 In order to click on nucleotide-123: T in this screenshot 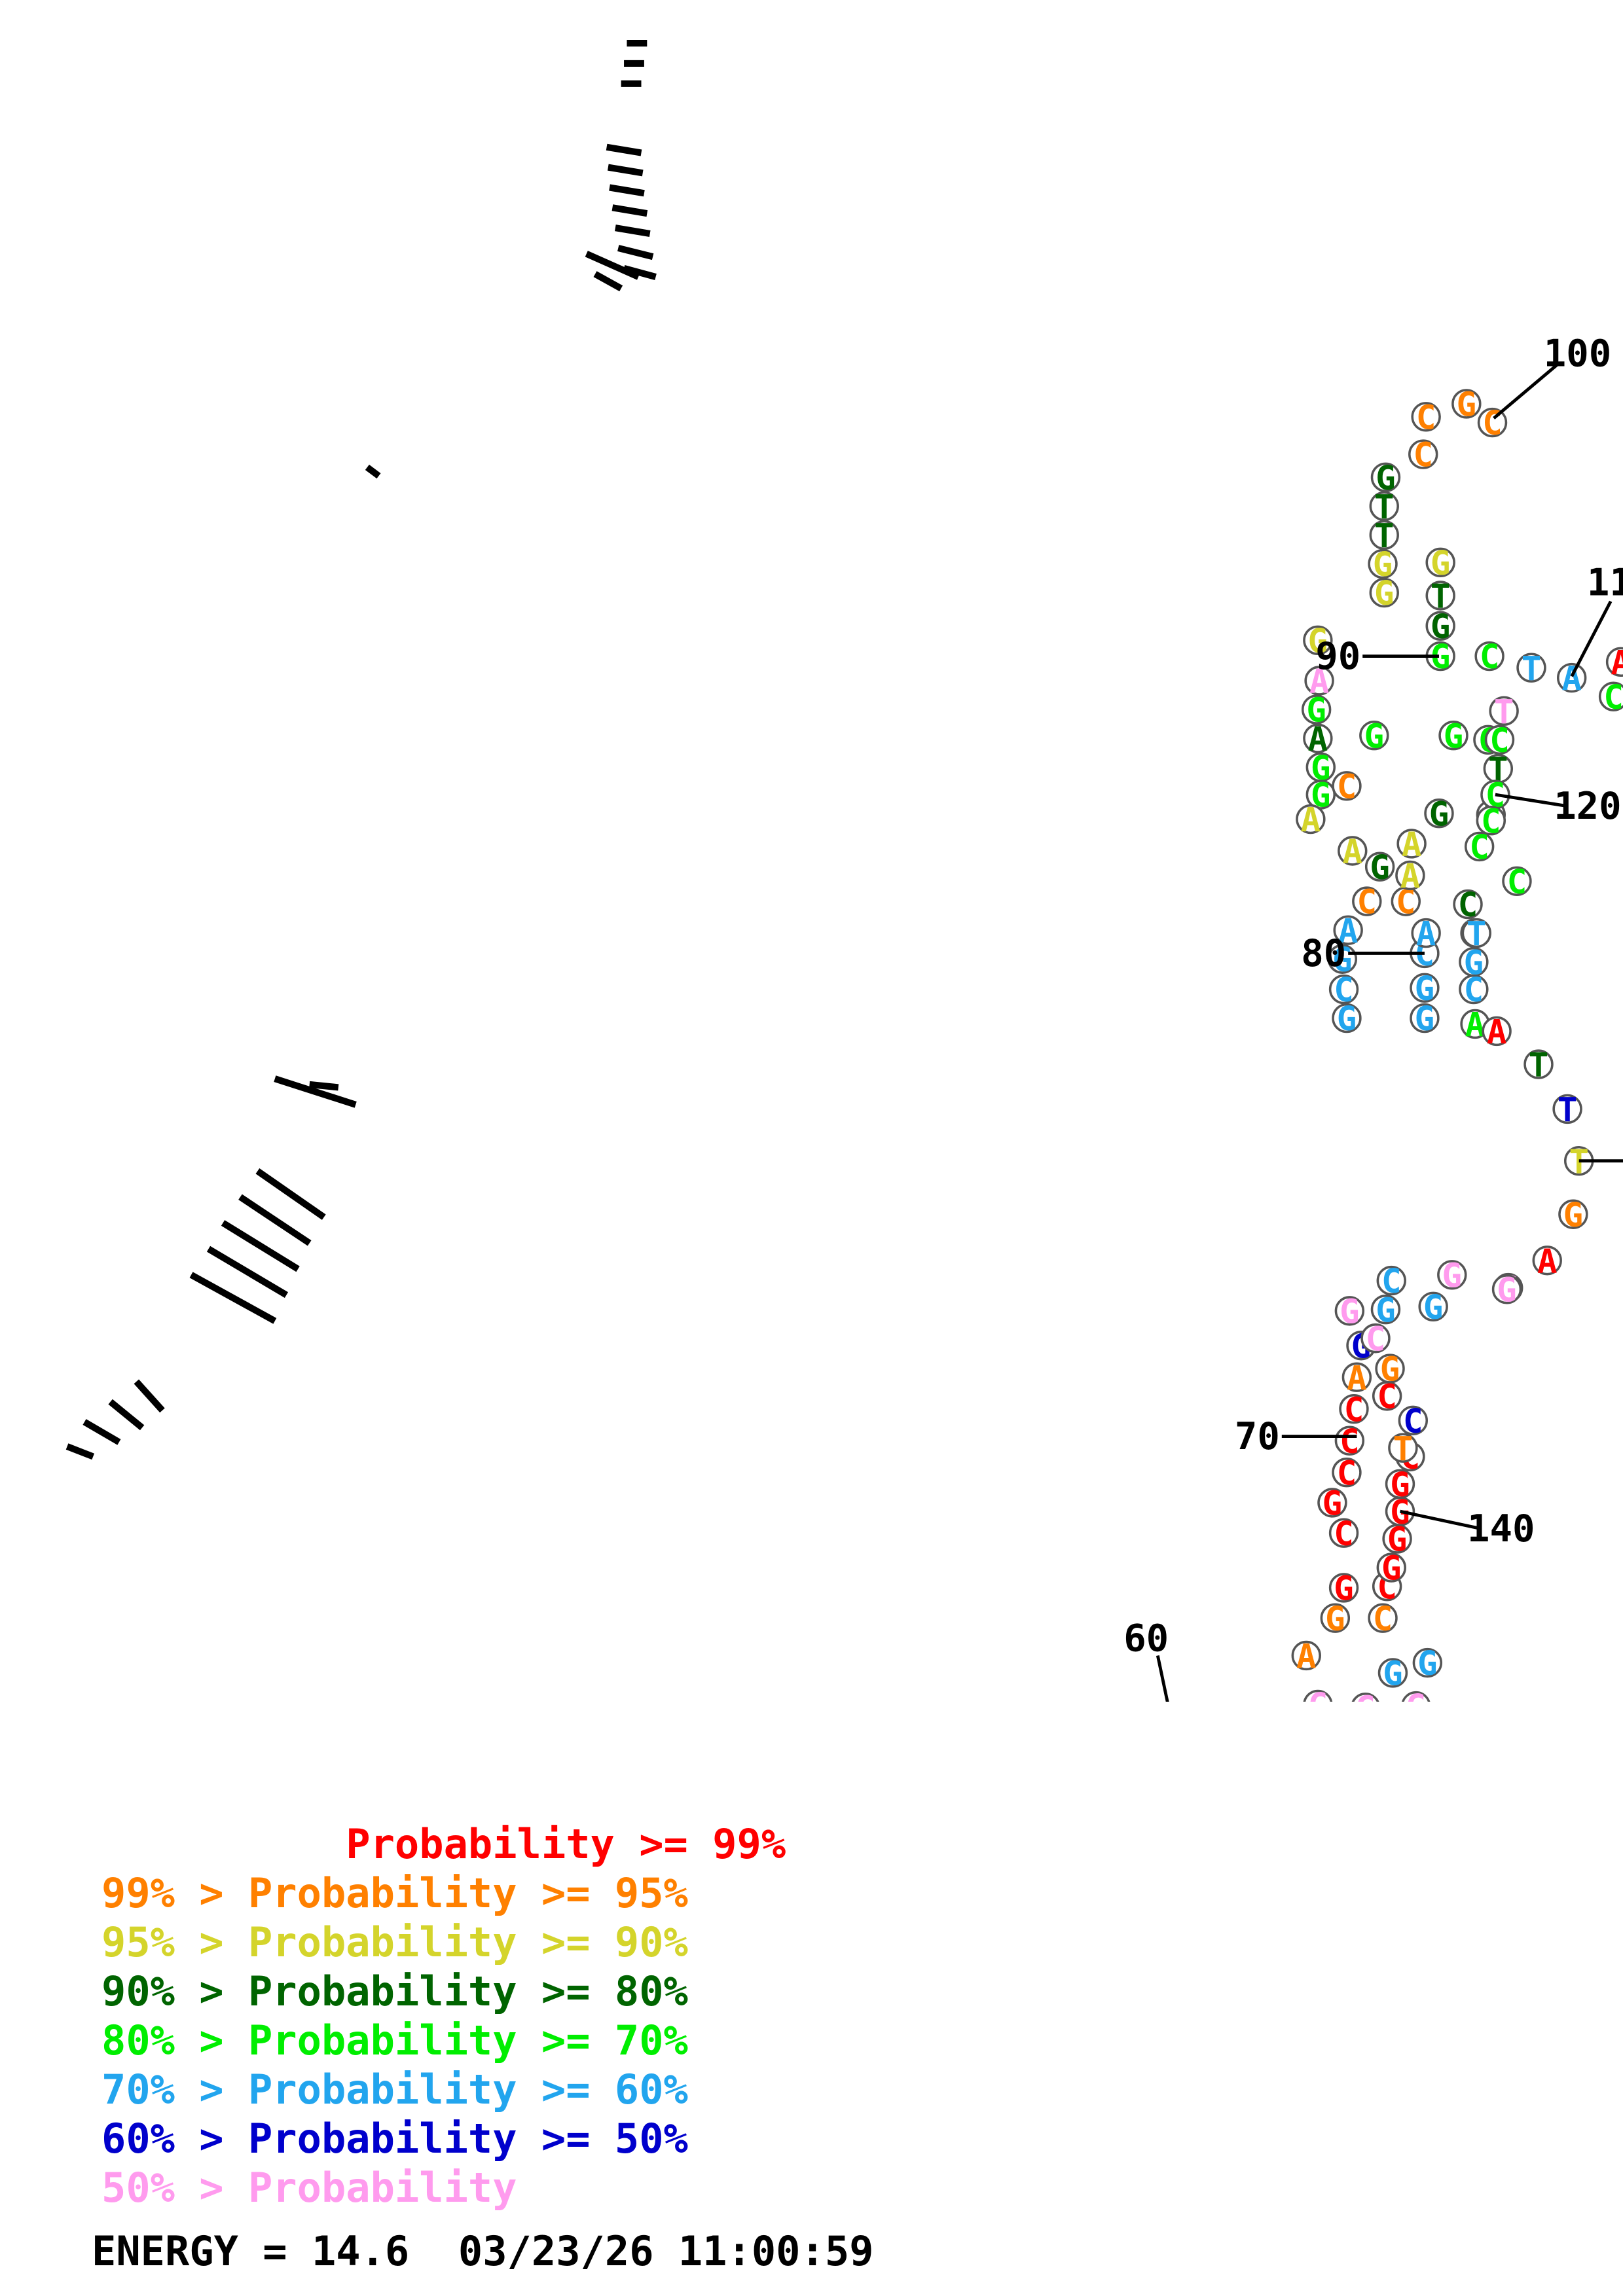, I will do `click(1567, 1109)`.